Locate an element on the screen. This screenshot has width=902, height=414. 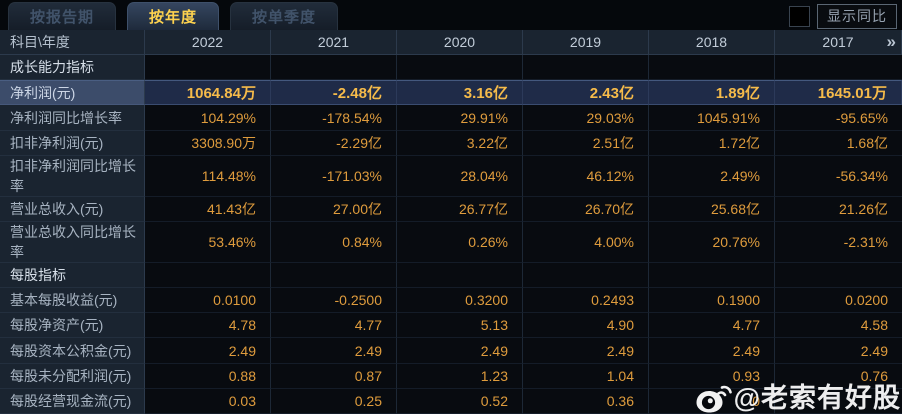
cell-value: 114.48% is located at coordinates (208, 176).